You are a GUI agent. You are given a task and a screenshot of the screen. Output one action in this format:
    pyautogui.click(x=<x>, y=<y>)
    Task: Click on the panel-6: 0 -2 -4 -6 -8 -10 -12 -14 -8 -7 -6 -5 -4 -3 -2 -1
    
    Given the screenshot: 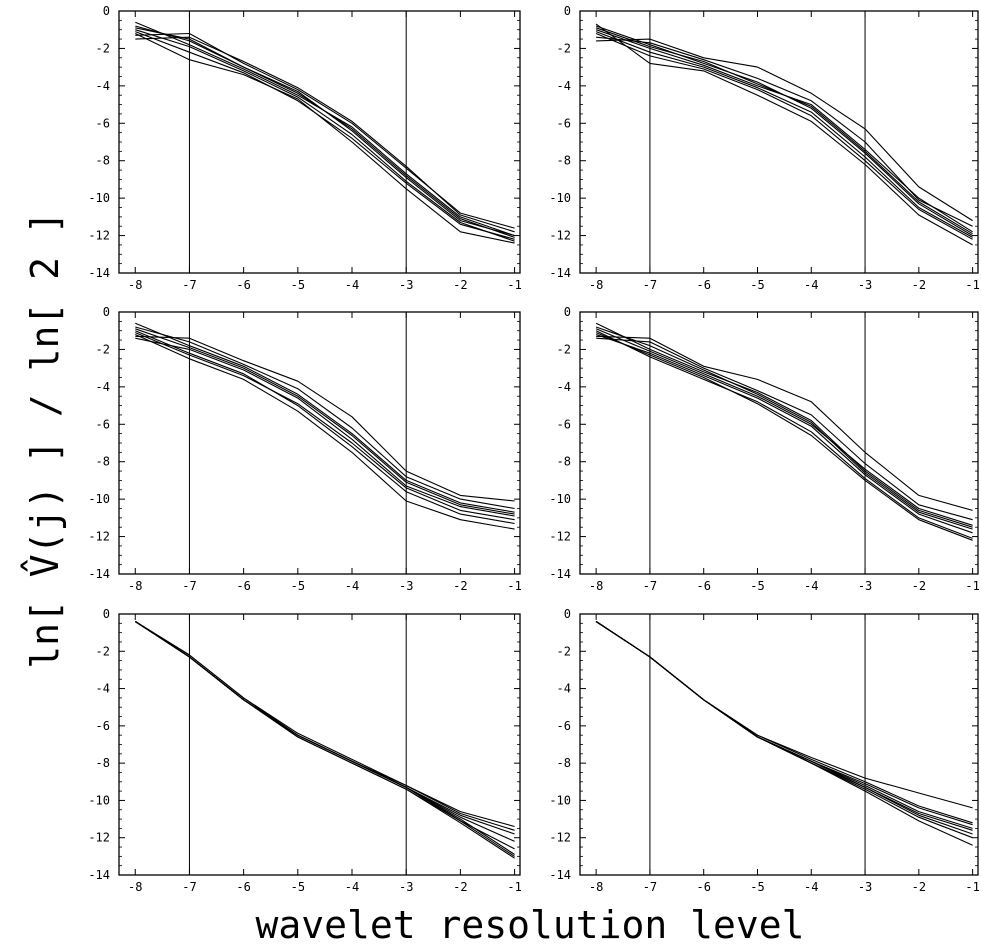 What is the action you would take?
    pyautogui.click(x=764, y=750)
    